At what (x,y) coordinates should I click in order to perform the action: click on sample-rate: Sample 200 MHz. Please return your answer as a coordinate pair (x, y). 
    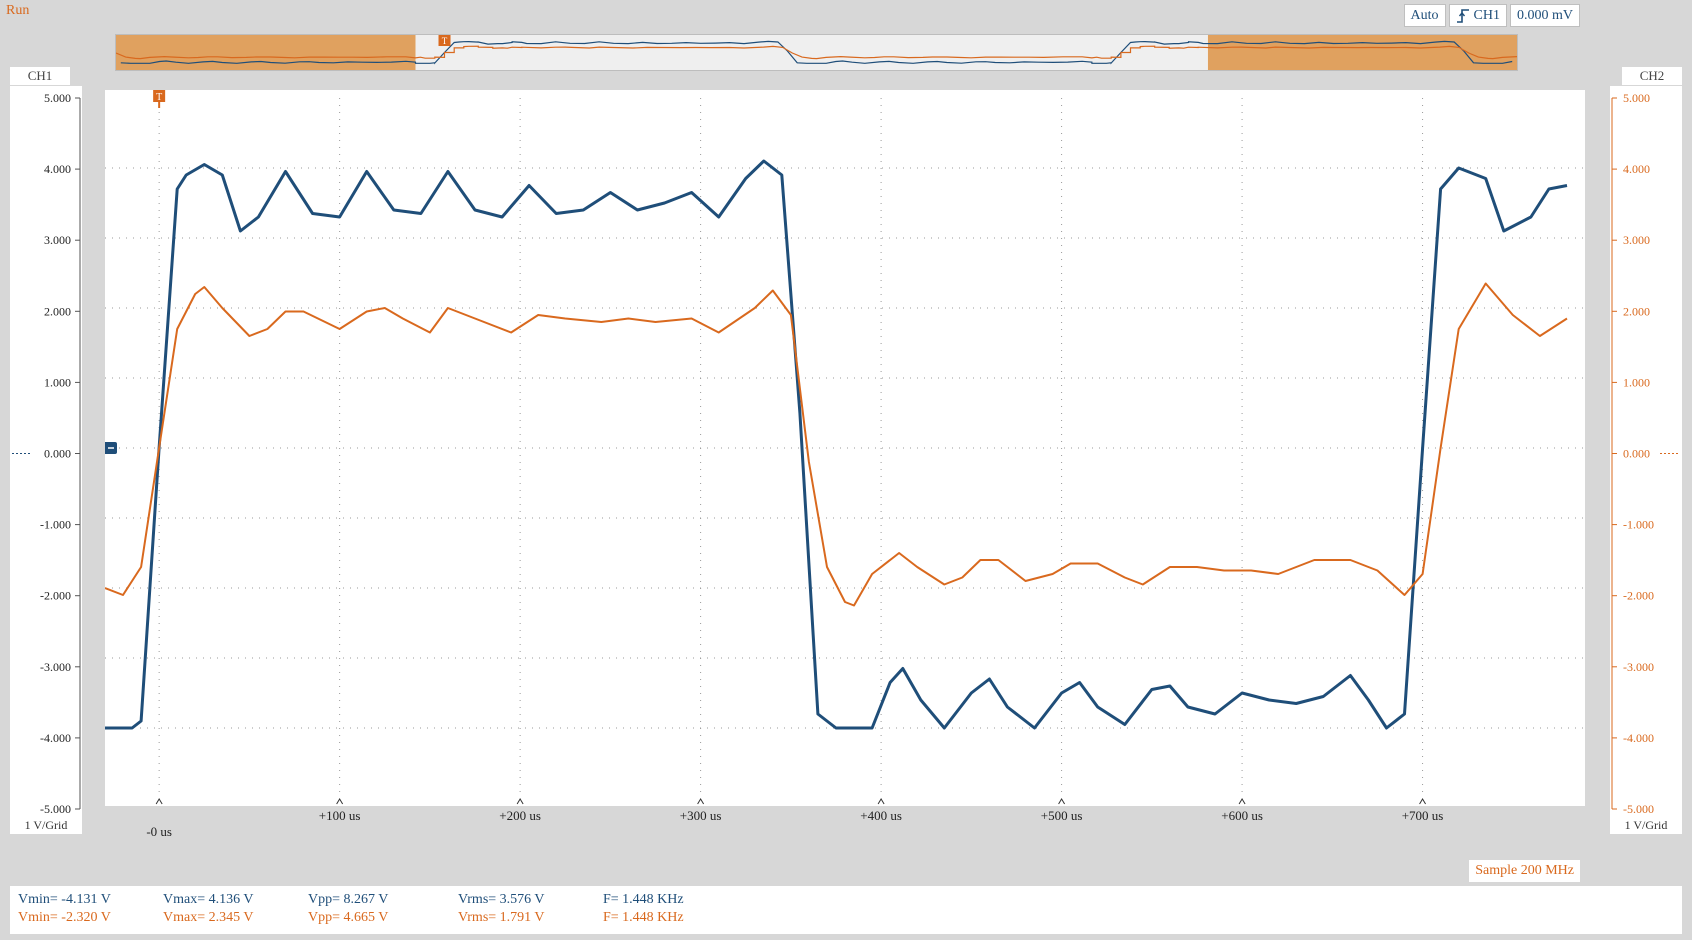
    Looking at the image, I should click on (1524, 871).